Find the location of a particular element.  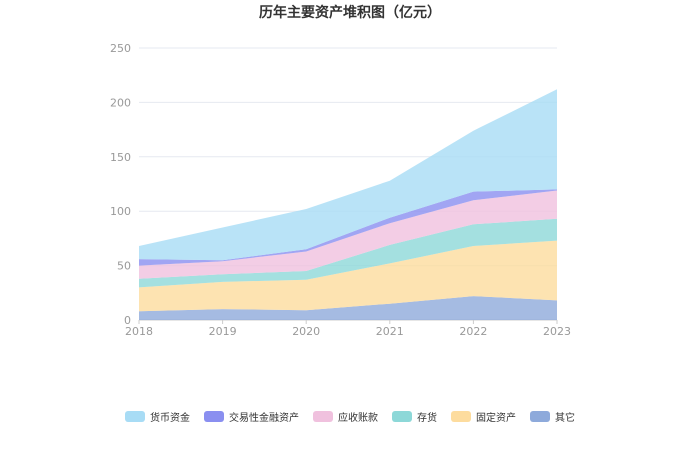

legend-label: 其它 is located at coordinates (565, 418).